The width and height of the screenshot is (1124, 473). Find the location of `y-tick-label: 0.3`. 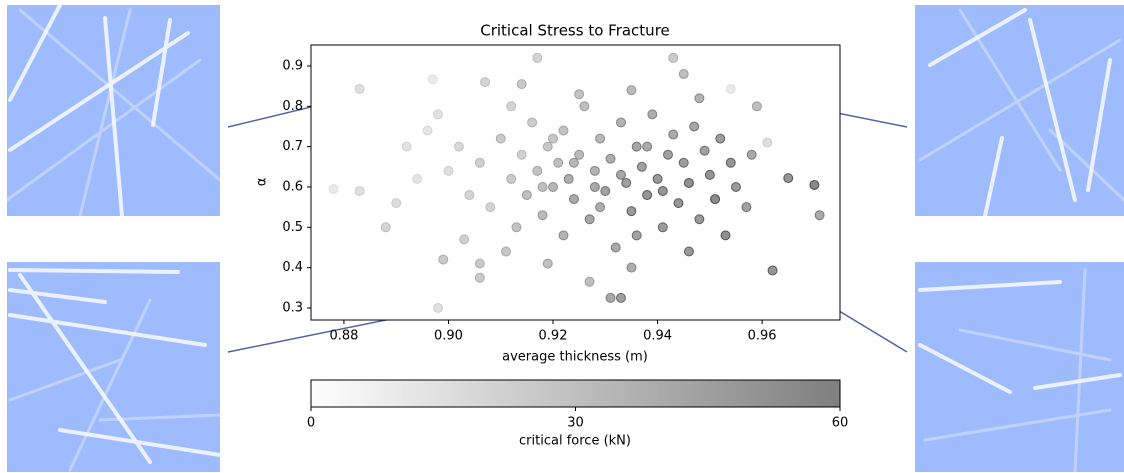

y-tick-label: 0.3 is located at coordinates (292, 307).